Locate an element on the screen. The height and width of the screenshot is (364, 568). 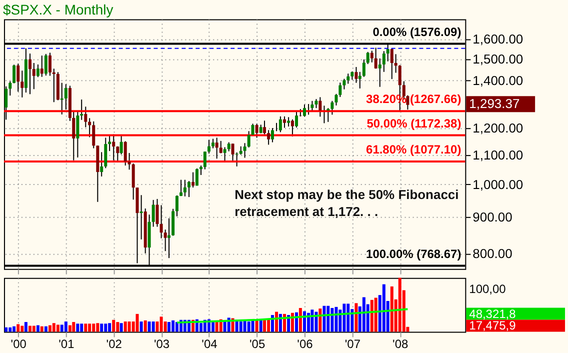
x-tick-label: '06 is located at coordinates (305, 344).